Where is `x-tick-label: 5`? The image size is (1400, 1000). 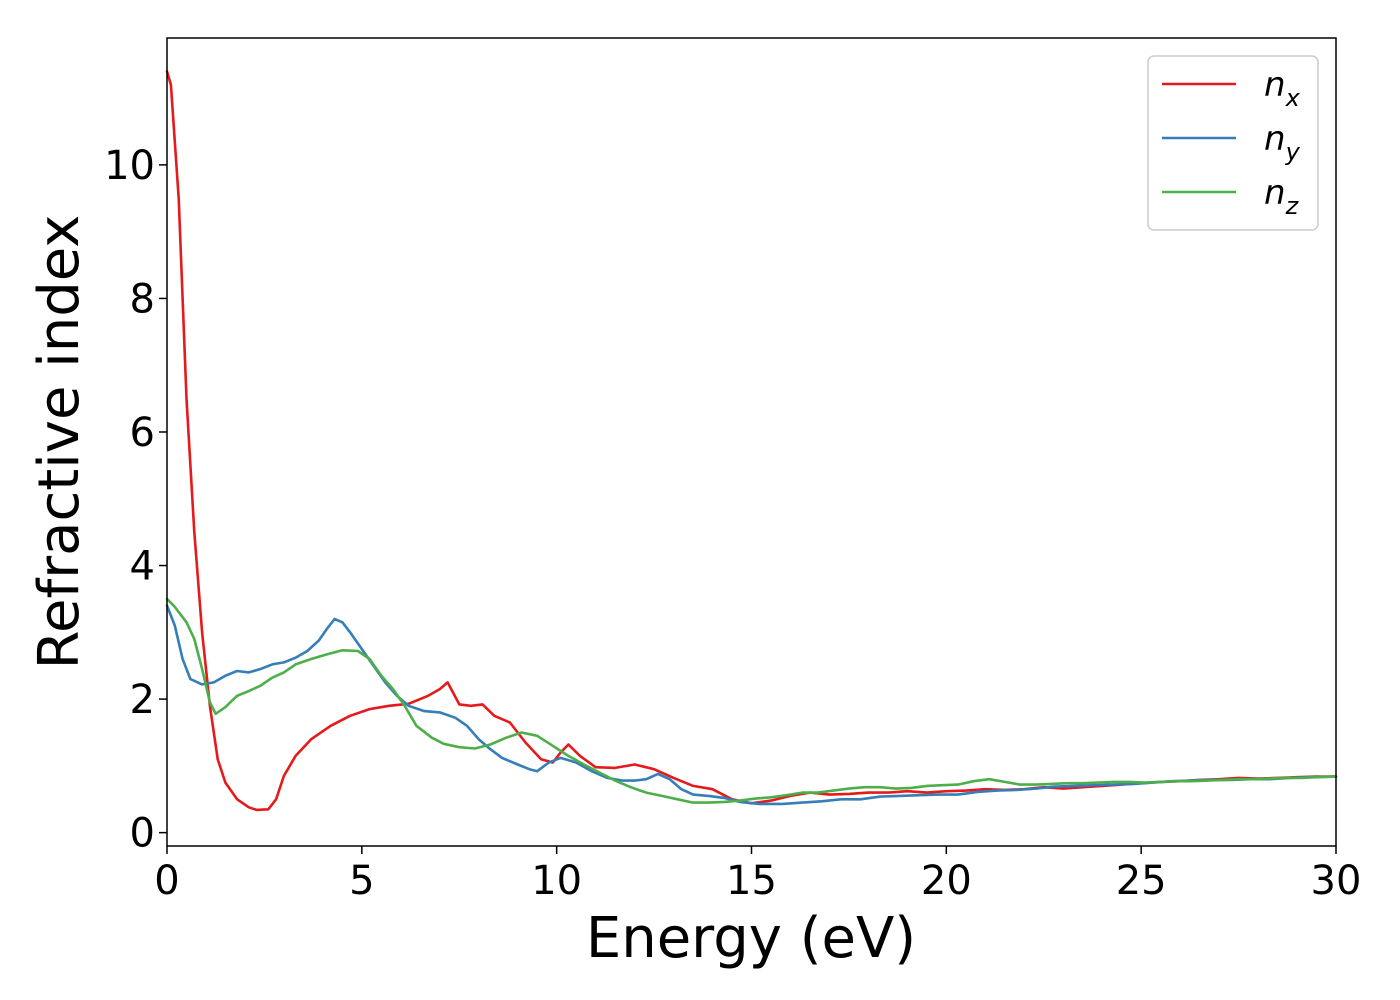 x-tick-label: 5 is located at coordinates (361, 881).